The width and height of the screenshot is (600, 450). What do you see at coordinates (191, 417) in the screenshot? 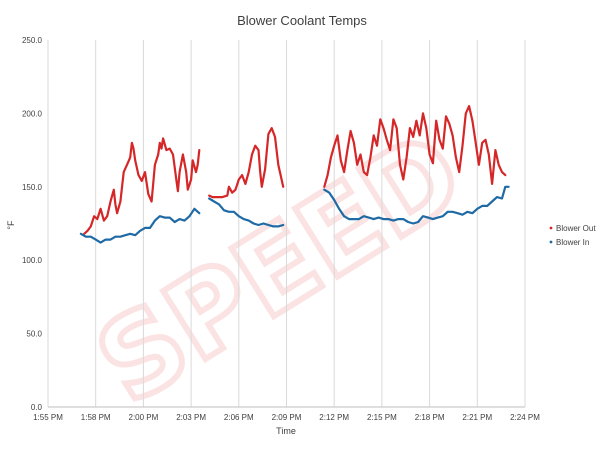
I see `x-tick-label-3: 2:03 PM` at bounding box center [191, 417].